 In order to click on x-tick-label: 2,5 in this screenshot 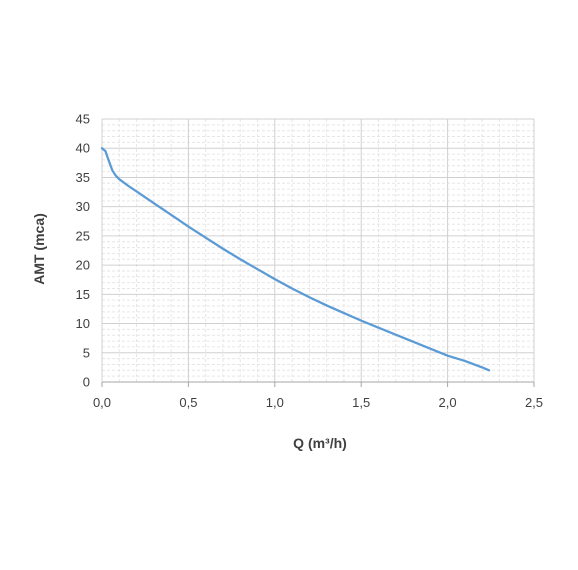, I will do `click(534, 402)`.